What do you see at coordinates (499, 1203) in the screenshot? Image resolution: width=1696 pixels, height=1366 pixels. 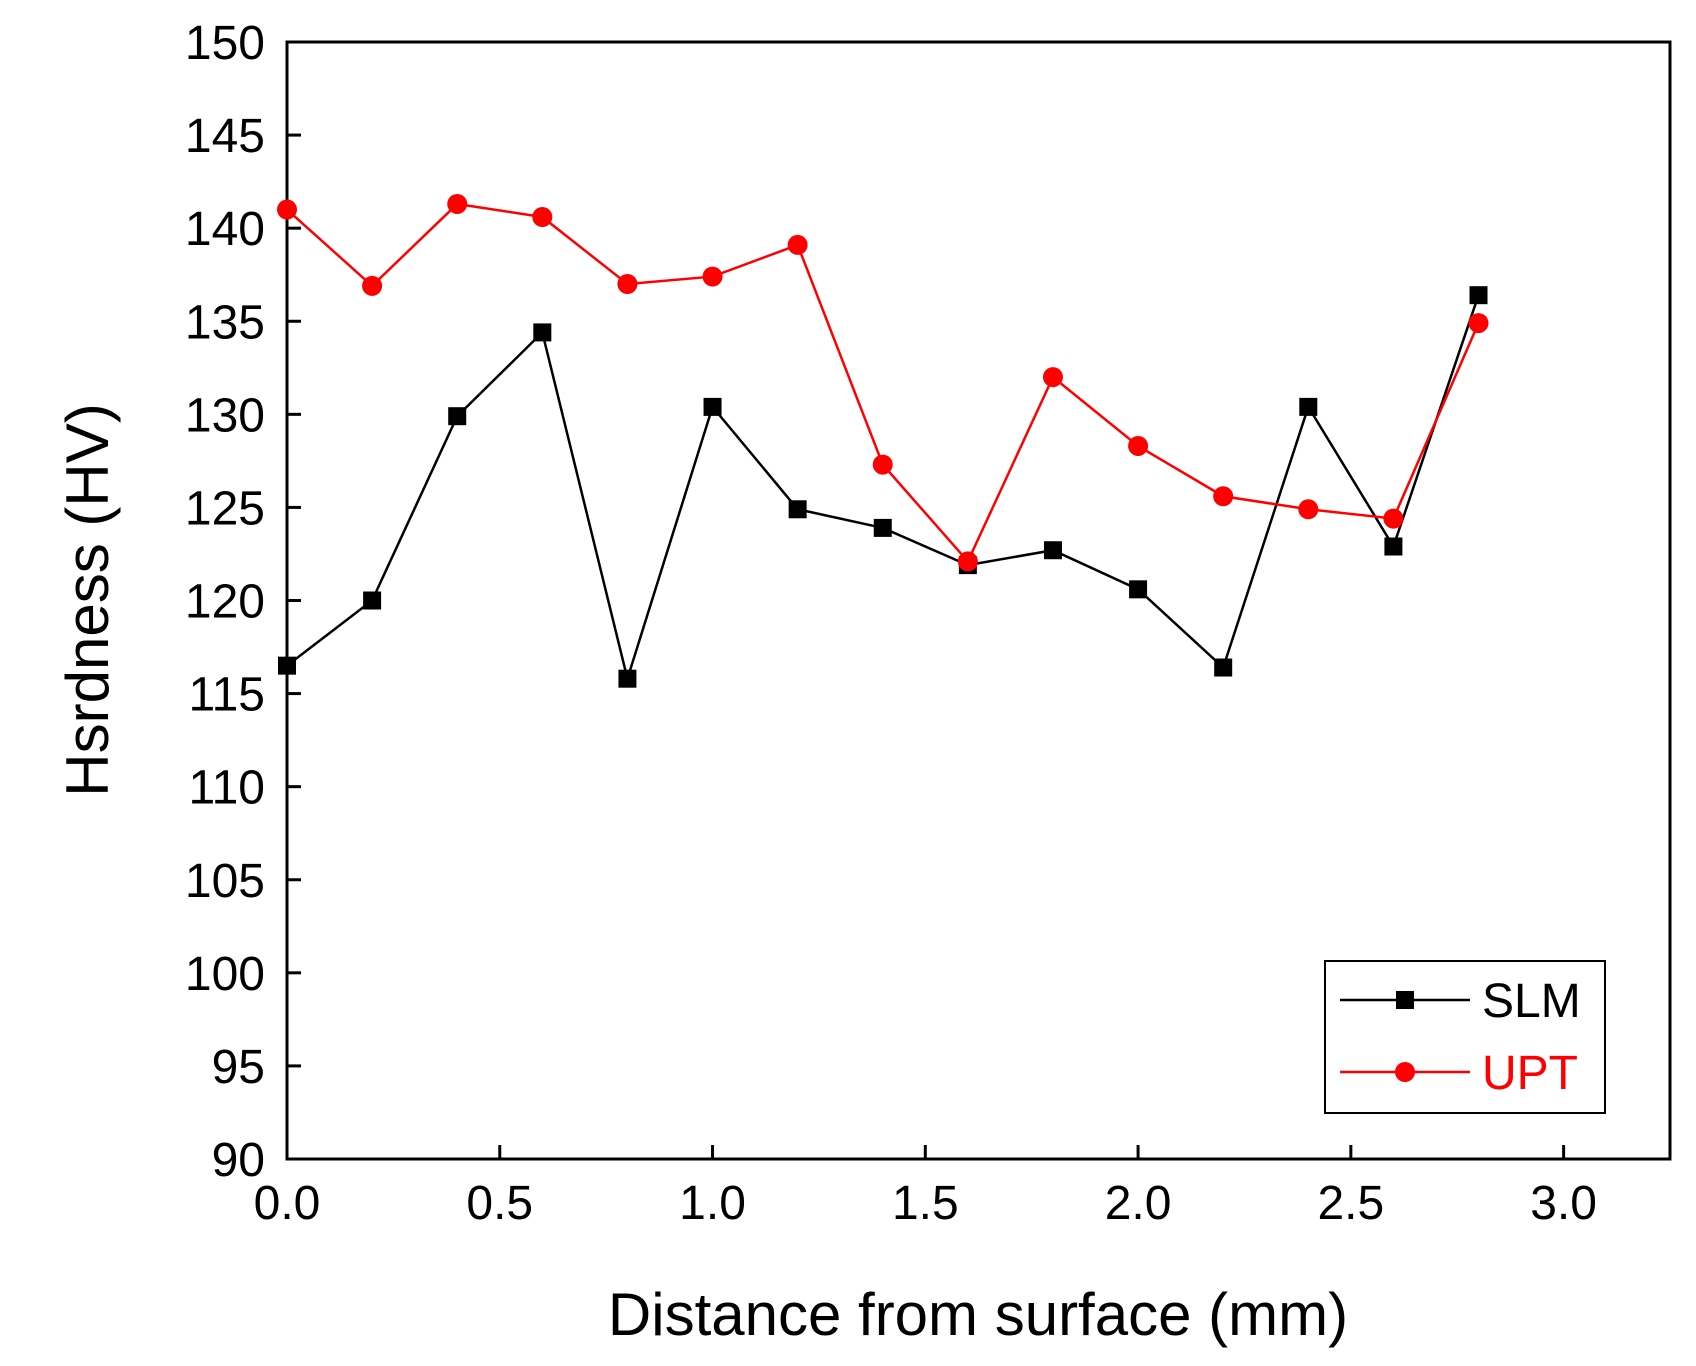 I see `x-tick-label: 0.5` at bounding box center [499, 1203].